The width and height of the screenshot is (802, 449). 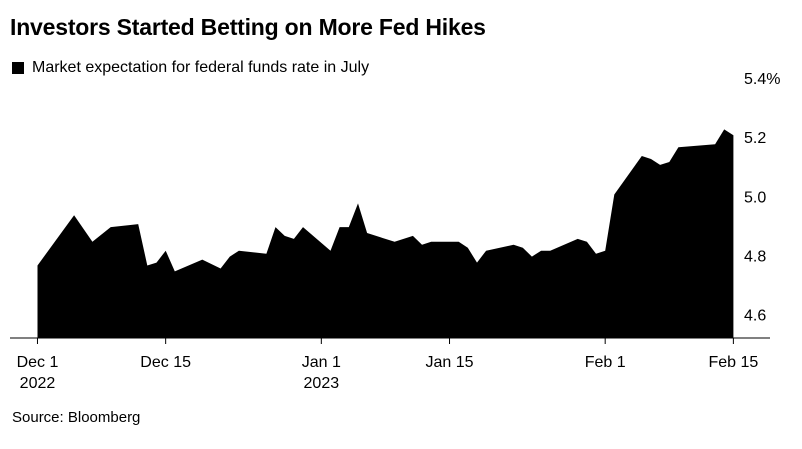 What do you see at coordinates (755, 138) in the screenshot?
I see `y-tick-label: 5.2` at bounding box center [755, 138].